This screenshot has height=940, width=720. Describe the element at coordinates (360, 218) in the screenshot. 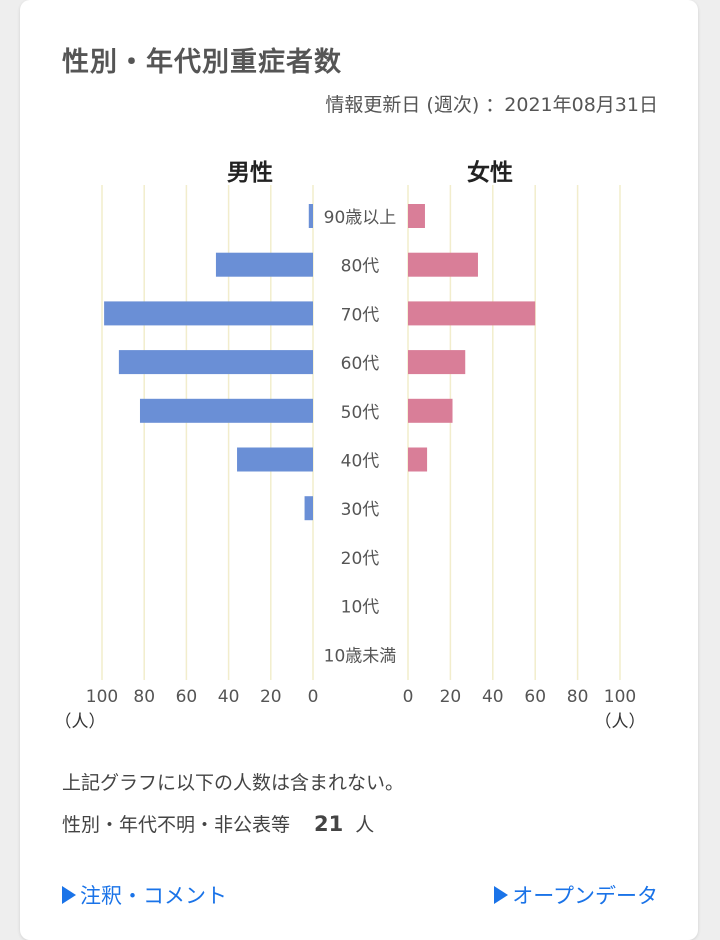

I see `age-label: 90歳以上` at that location.